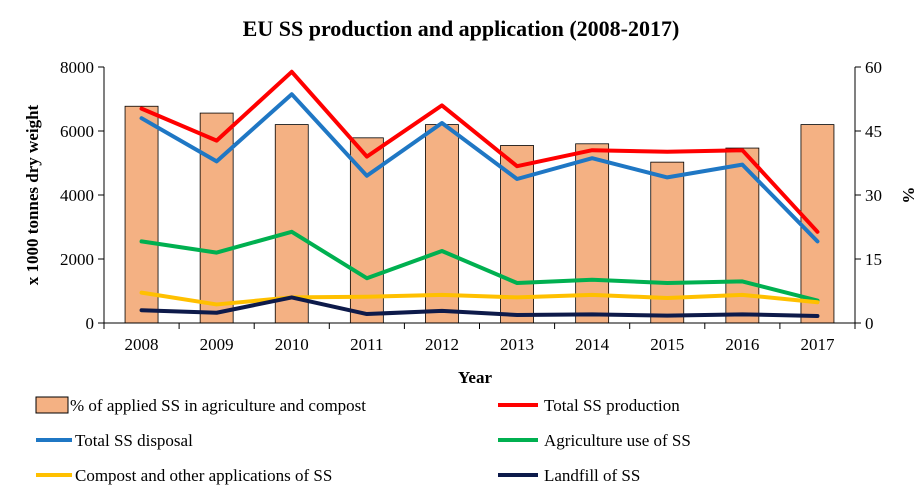  What do you see at coordinates (869, 323) in the screenshot?
I see `right-tick-label: 0` at bounding box center [869, 323].